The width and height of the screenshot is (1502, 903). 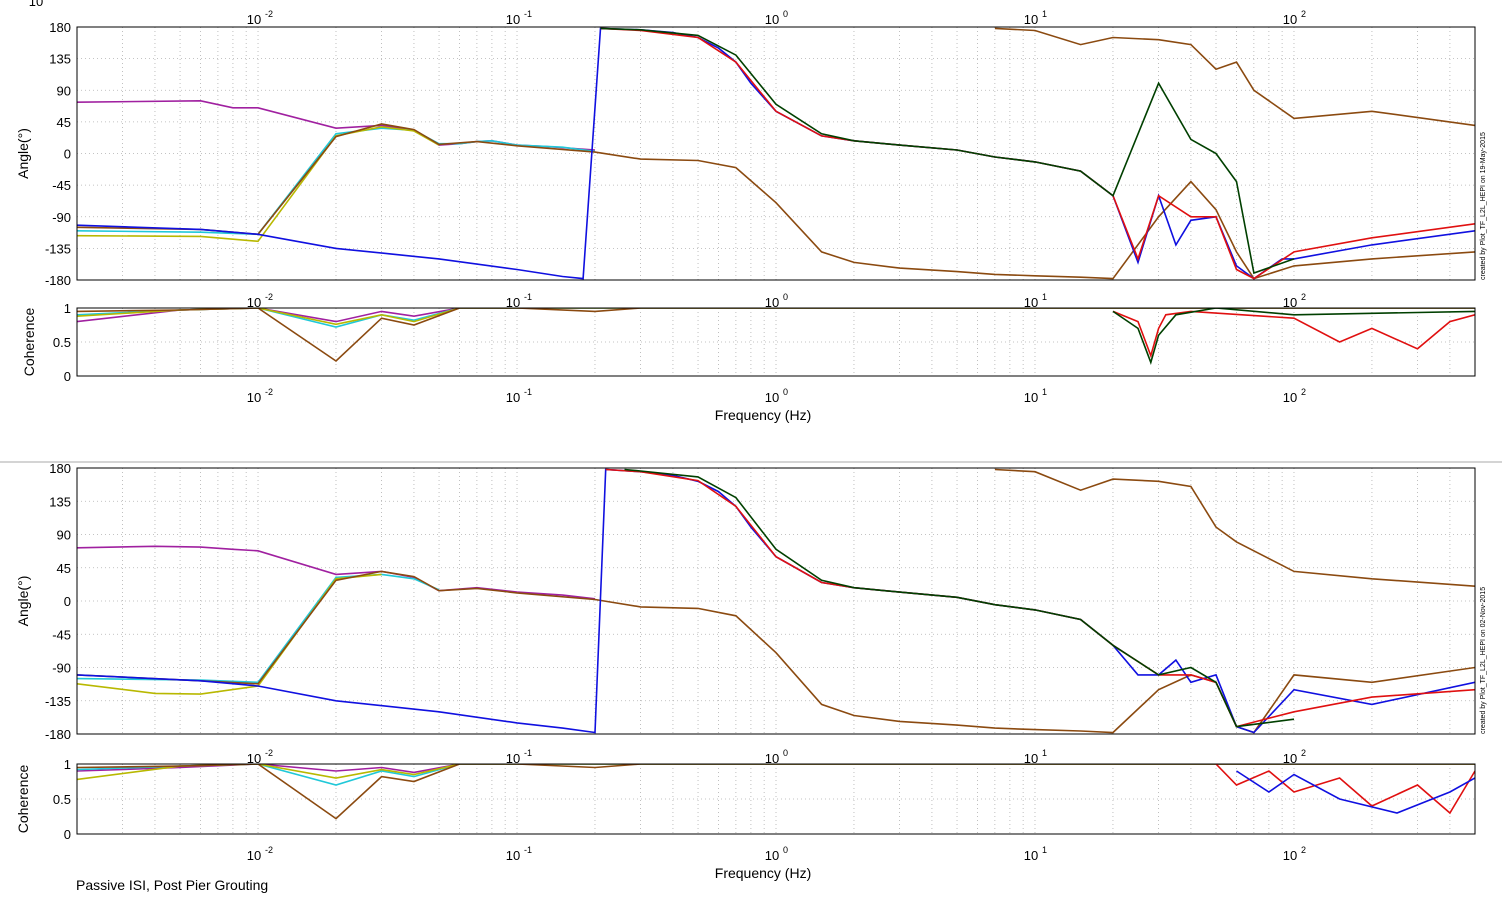 What do you see at coordinates (751, 462) in the screenshot?
I see `figure-separator` at bounding box center [751, 462].